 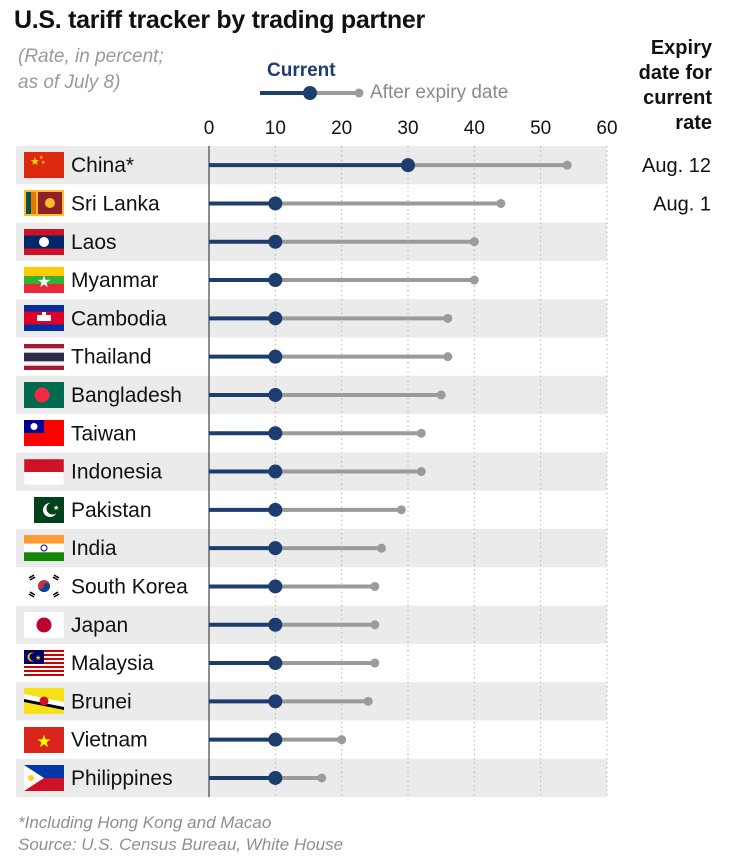 What do you see at coordinates (101, 701) in the screenshot?
I see `country-label: Brunei` at bounding box center [101, 701].